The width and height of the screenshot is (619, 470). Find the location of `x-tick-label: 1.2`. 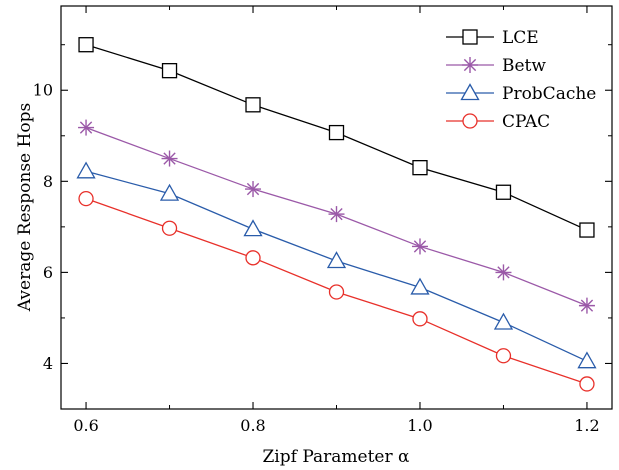

x-tick-label: 1.2 is located at coordinates (586, 425).